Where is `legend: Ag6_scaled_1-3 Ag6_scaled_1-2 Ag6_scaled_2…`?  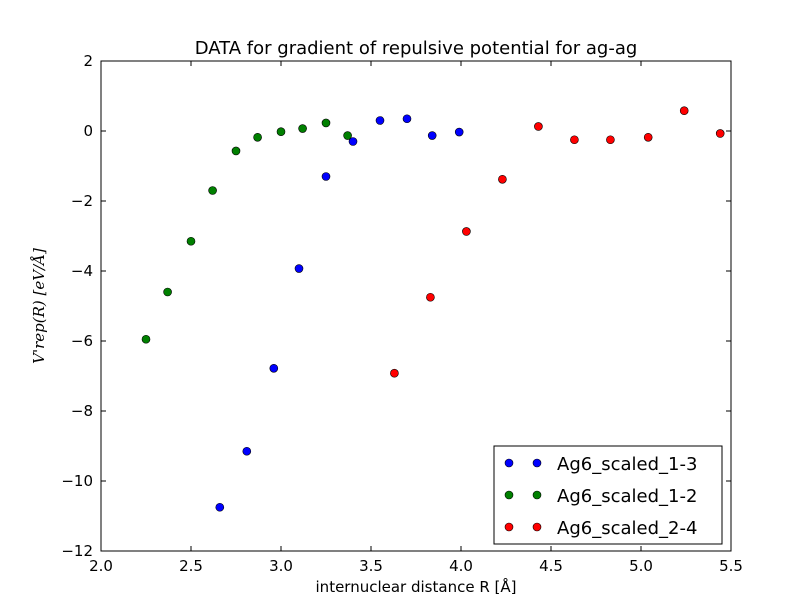
legend: Ag6_scaled_1-3 Ag6_scaled_1-2 Ag6_scaled_2… is located at coordinates (608, 495).